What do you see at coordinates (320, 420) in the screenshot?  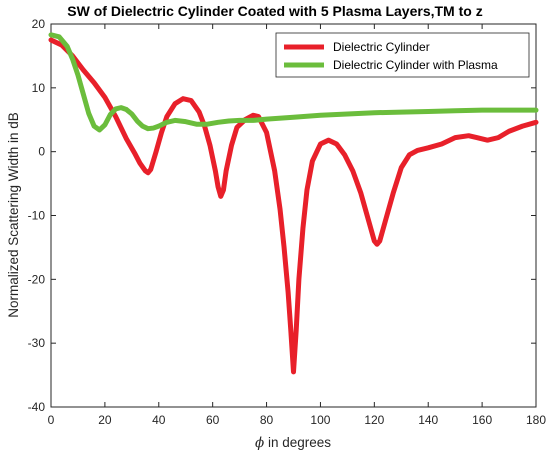 I see `x-tick-label: 100` at bounding box center [320, 420].